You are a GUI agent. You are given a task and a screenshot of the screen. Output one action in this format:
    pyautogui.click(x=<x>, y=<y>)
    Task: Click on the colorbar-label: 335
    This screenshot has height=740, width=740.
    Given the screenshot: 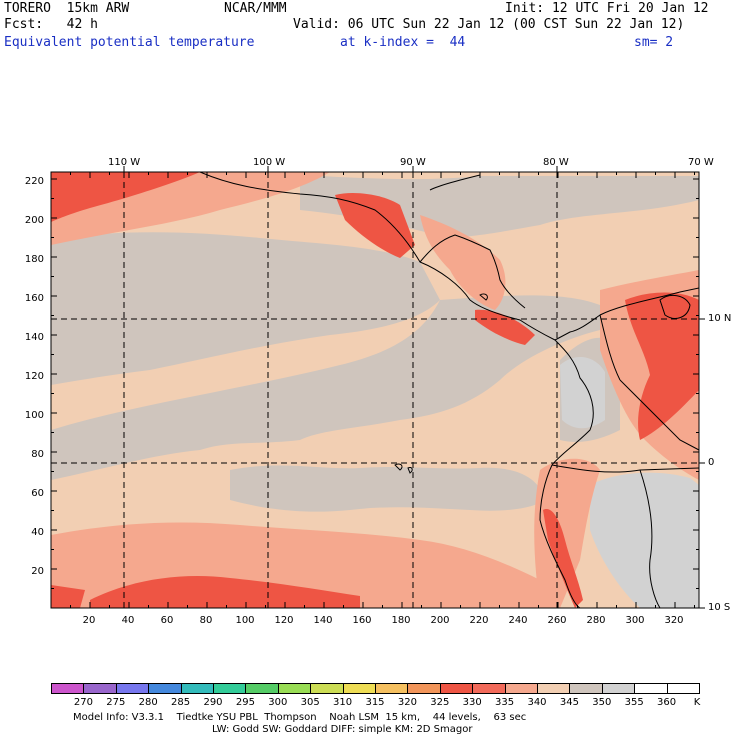 What is the action you would take?
    pyautogui.click(x=505, y=702)
    